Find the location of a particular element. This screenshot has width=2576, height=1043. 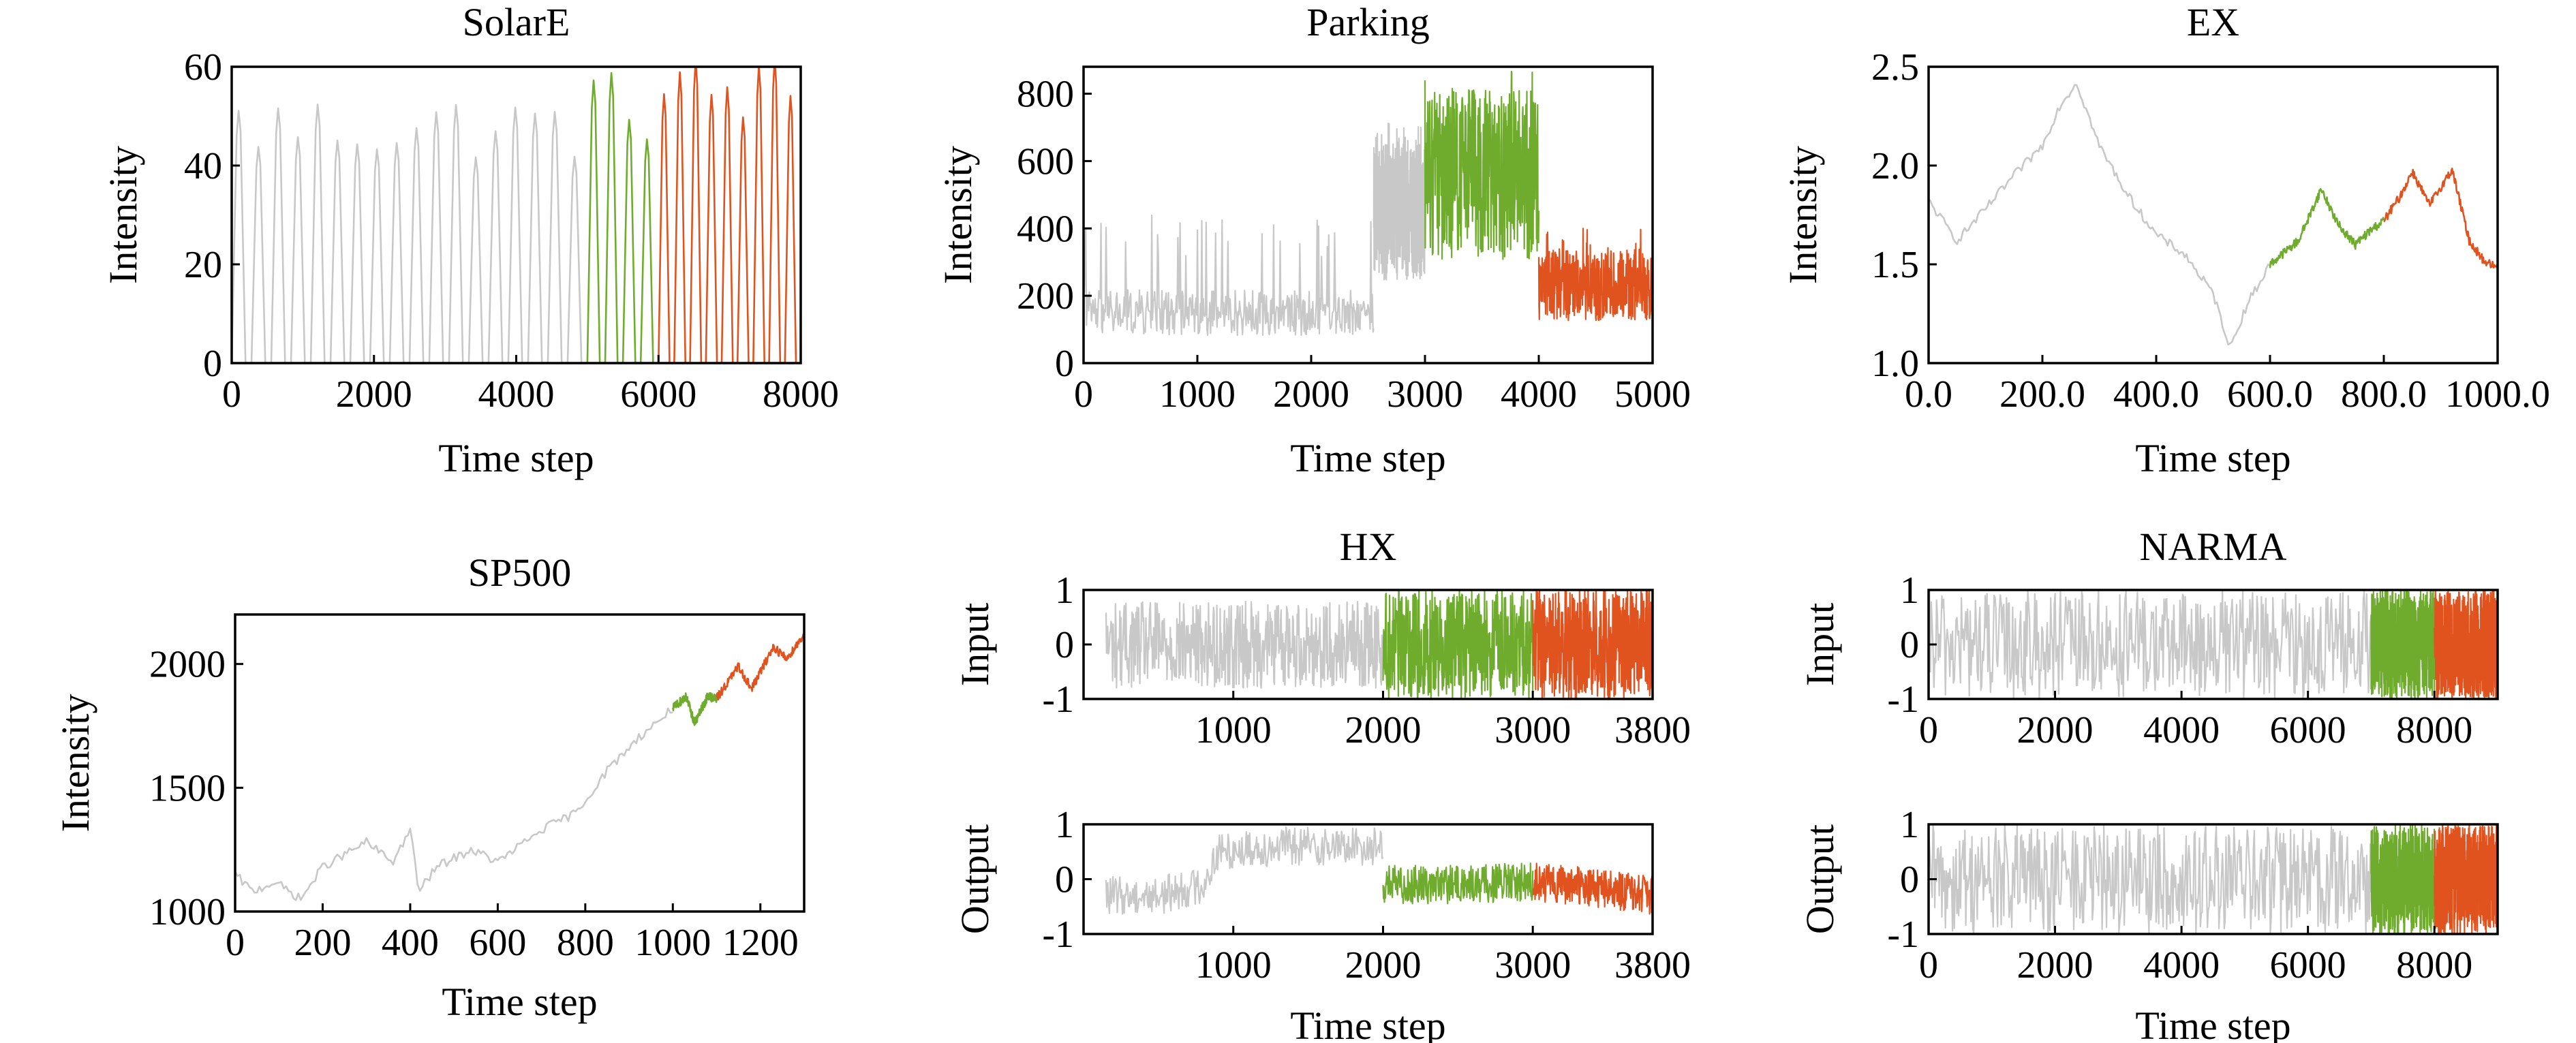

y-tick-label: 1500 is located at coordinates (188, 788).